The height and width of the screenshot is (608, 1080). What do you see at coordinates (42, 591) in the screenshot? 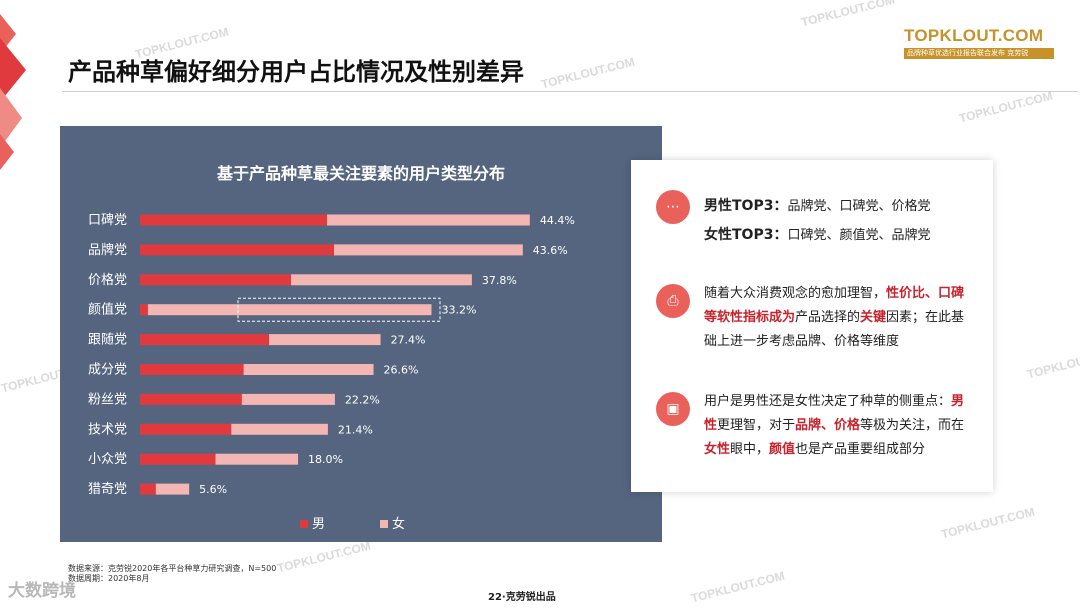
I see `corner-brand: 大数跨境` at bounding box center [42, 591].